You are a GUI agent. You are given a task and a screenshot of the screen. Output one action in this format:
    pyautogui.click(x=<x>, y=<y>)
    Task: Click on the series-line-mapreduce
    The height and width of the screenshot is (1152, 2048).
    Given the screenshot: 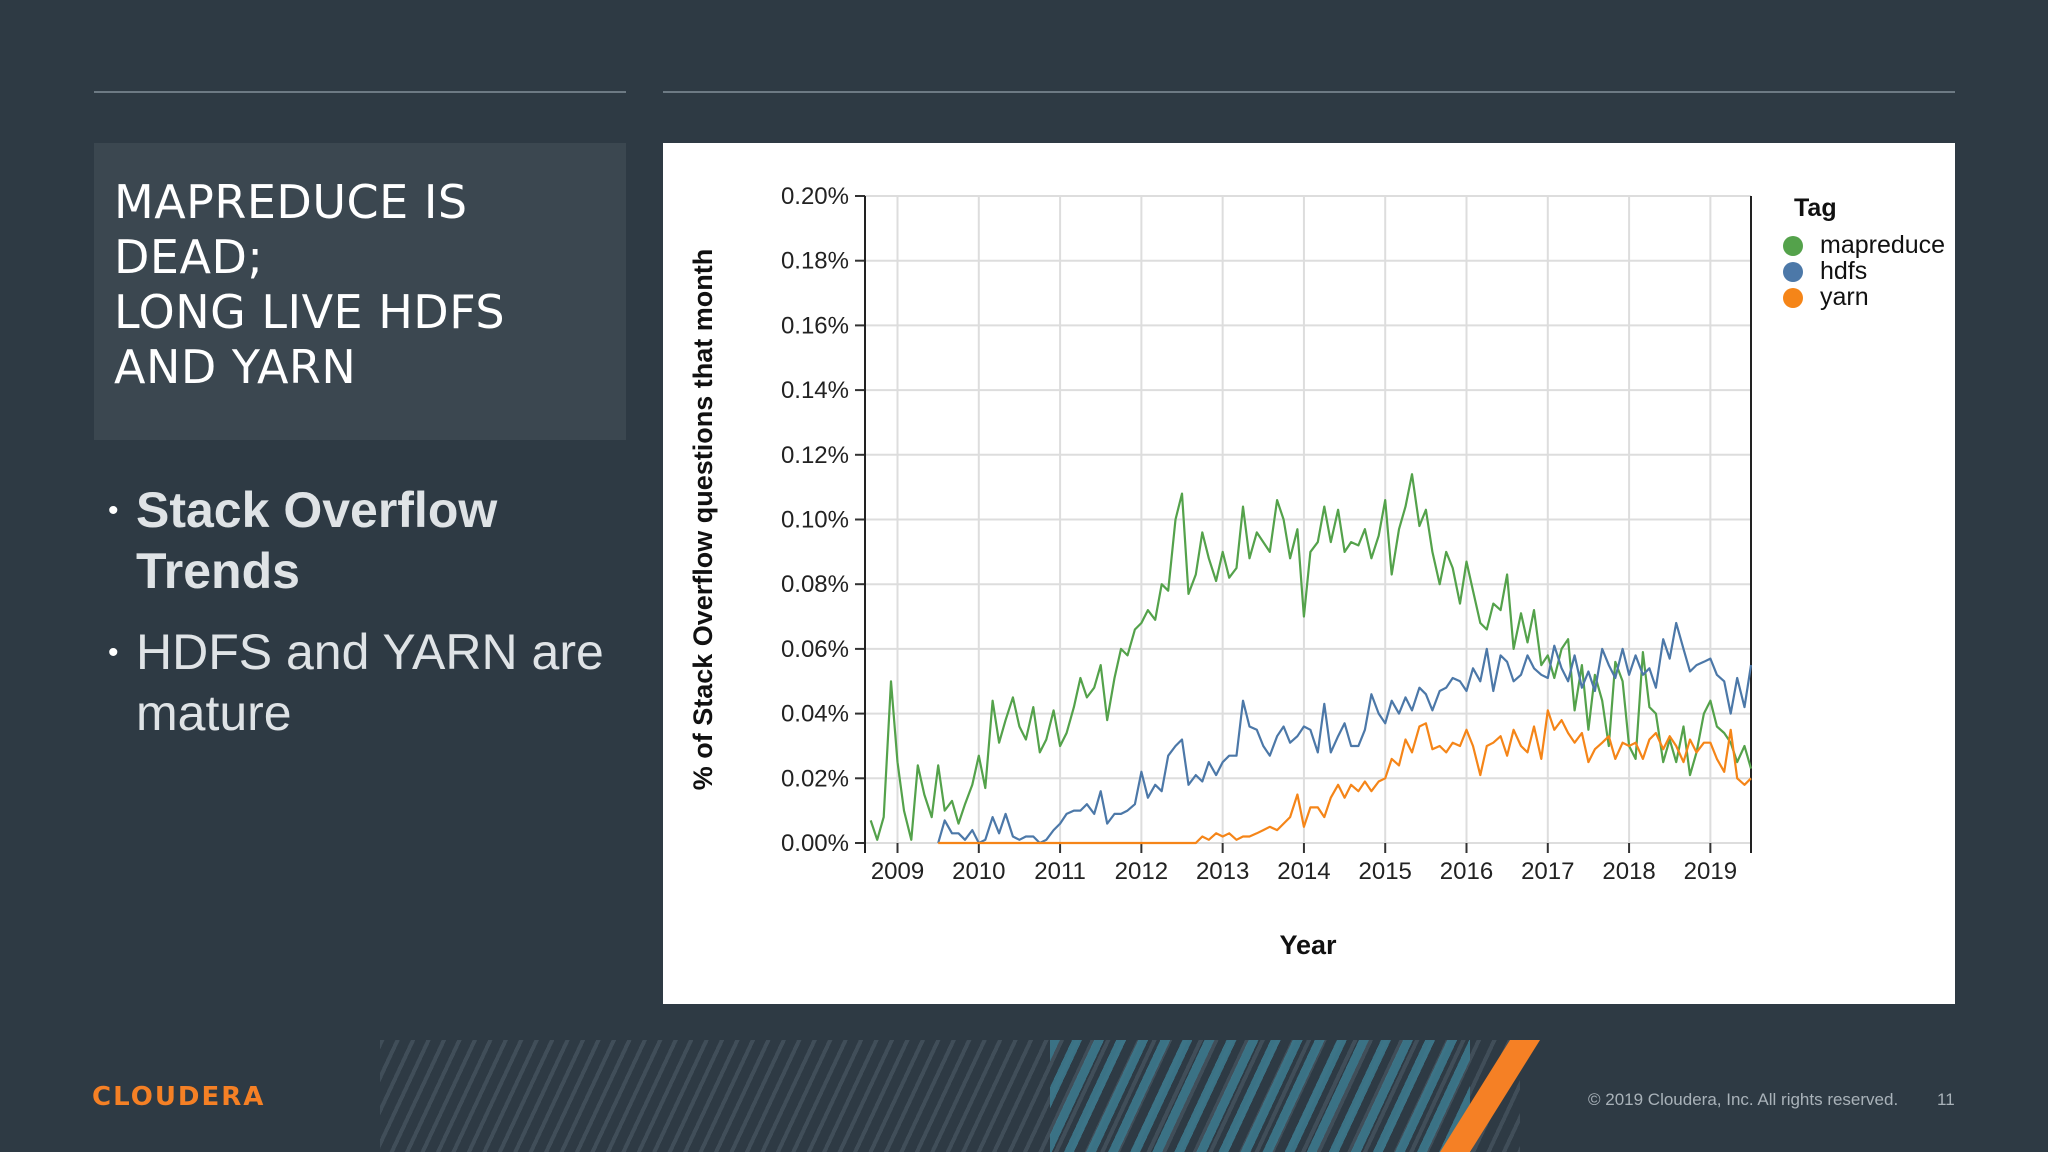 What is the action you would take?
    pyautogui.click(x=1311, y=657)
    